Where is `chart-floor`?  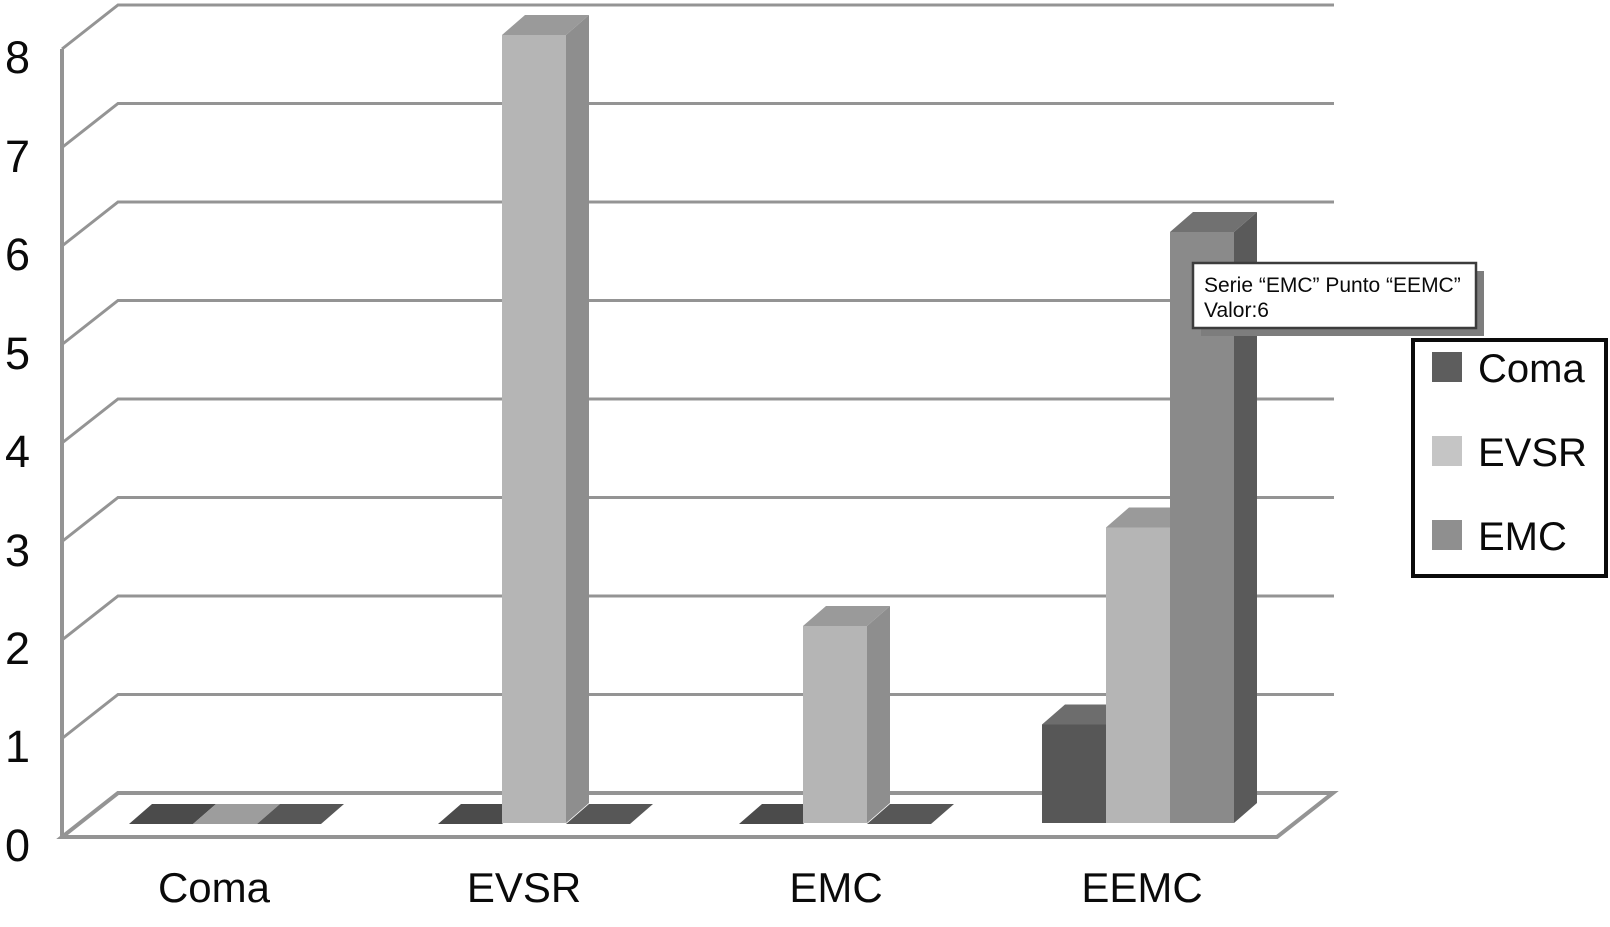
chart-floor is located at coordinates (697, 815).